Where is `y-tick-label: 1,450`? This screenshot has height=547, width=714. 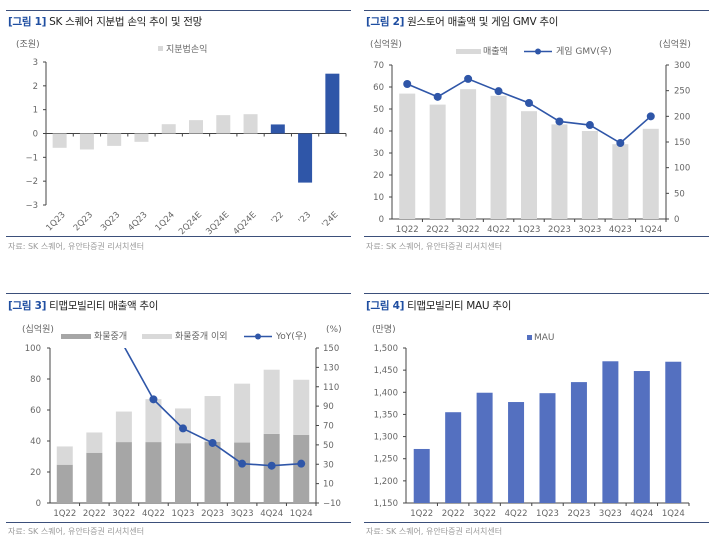
y-tick-label: 1,450 is located at coordinates (386, 371).